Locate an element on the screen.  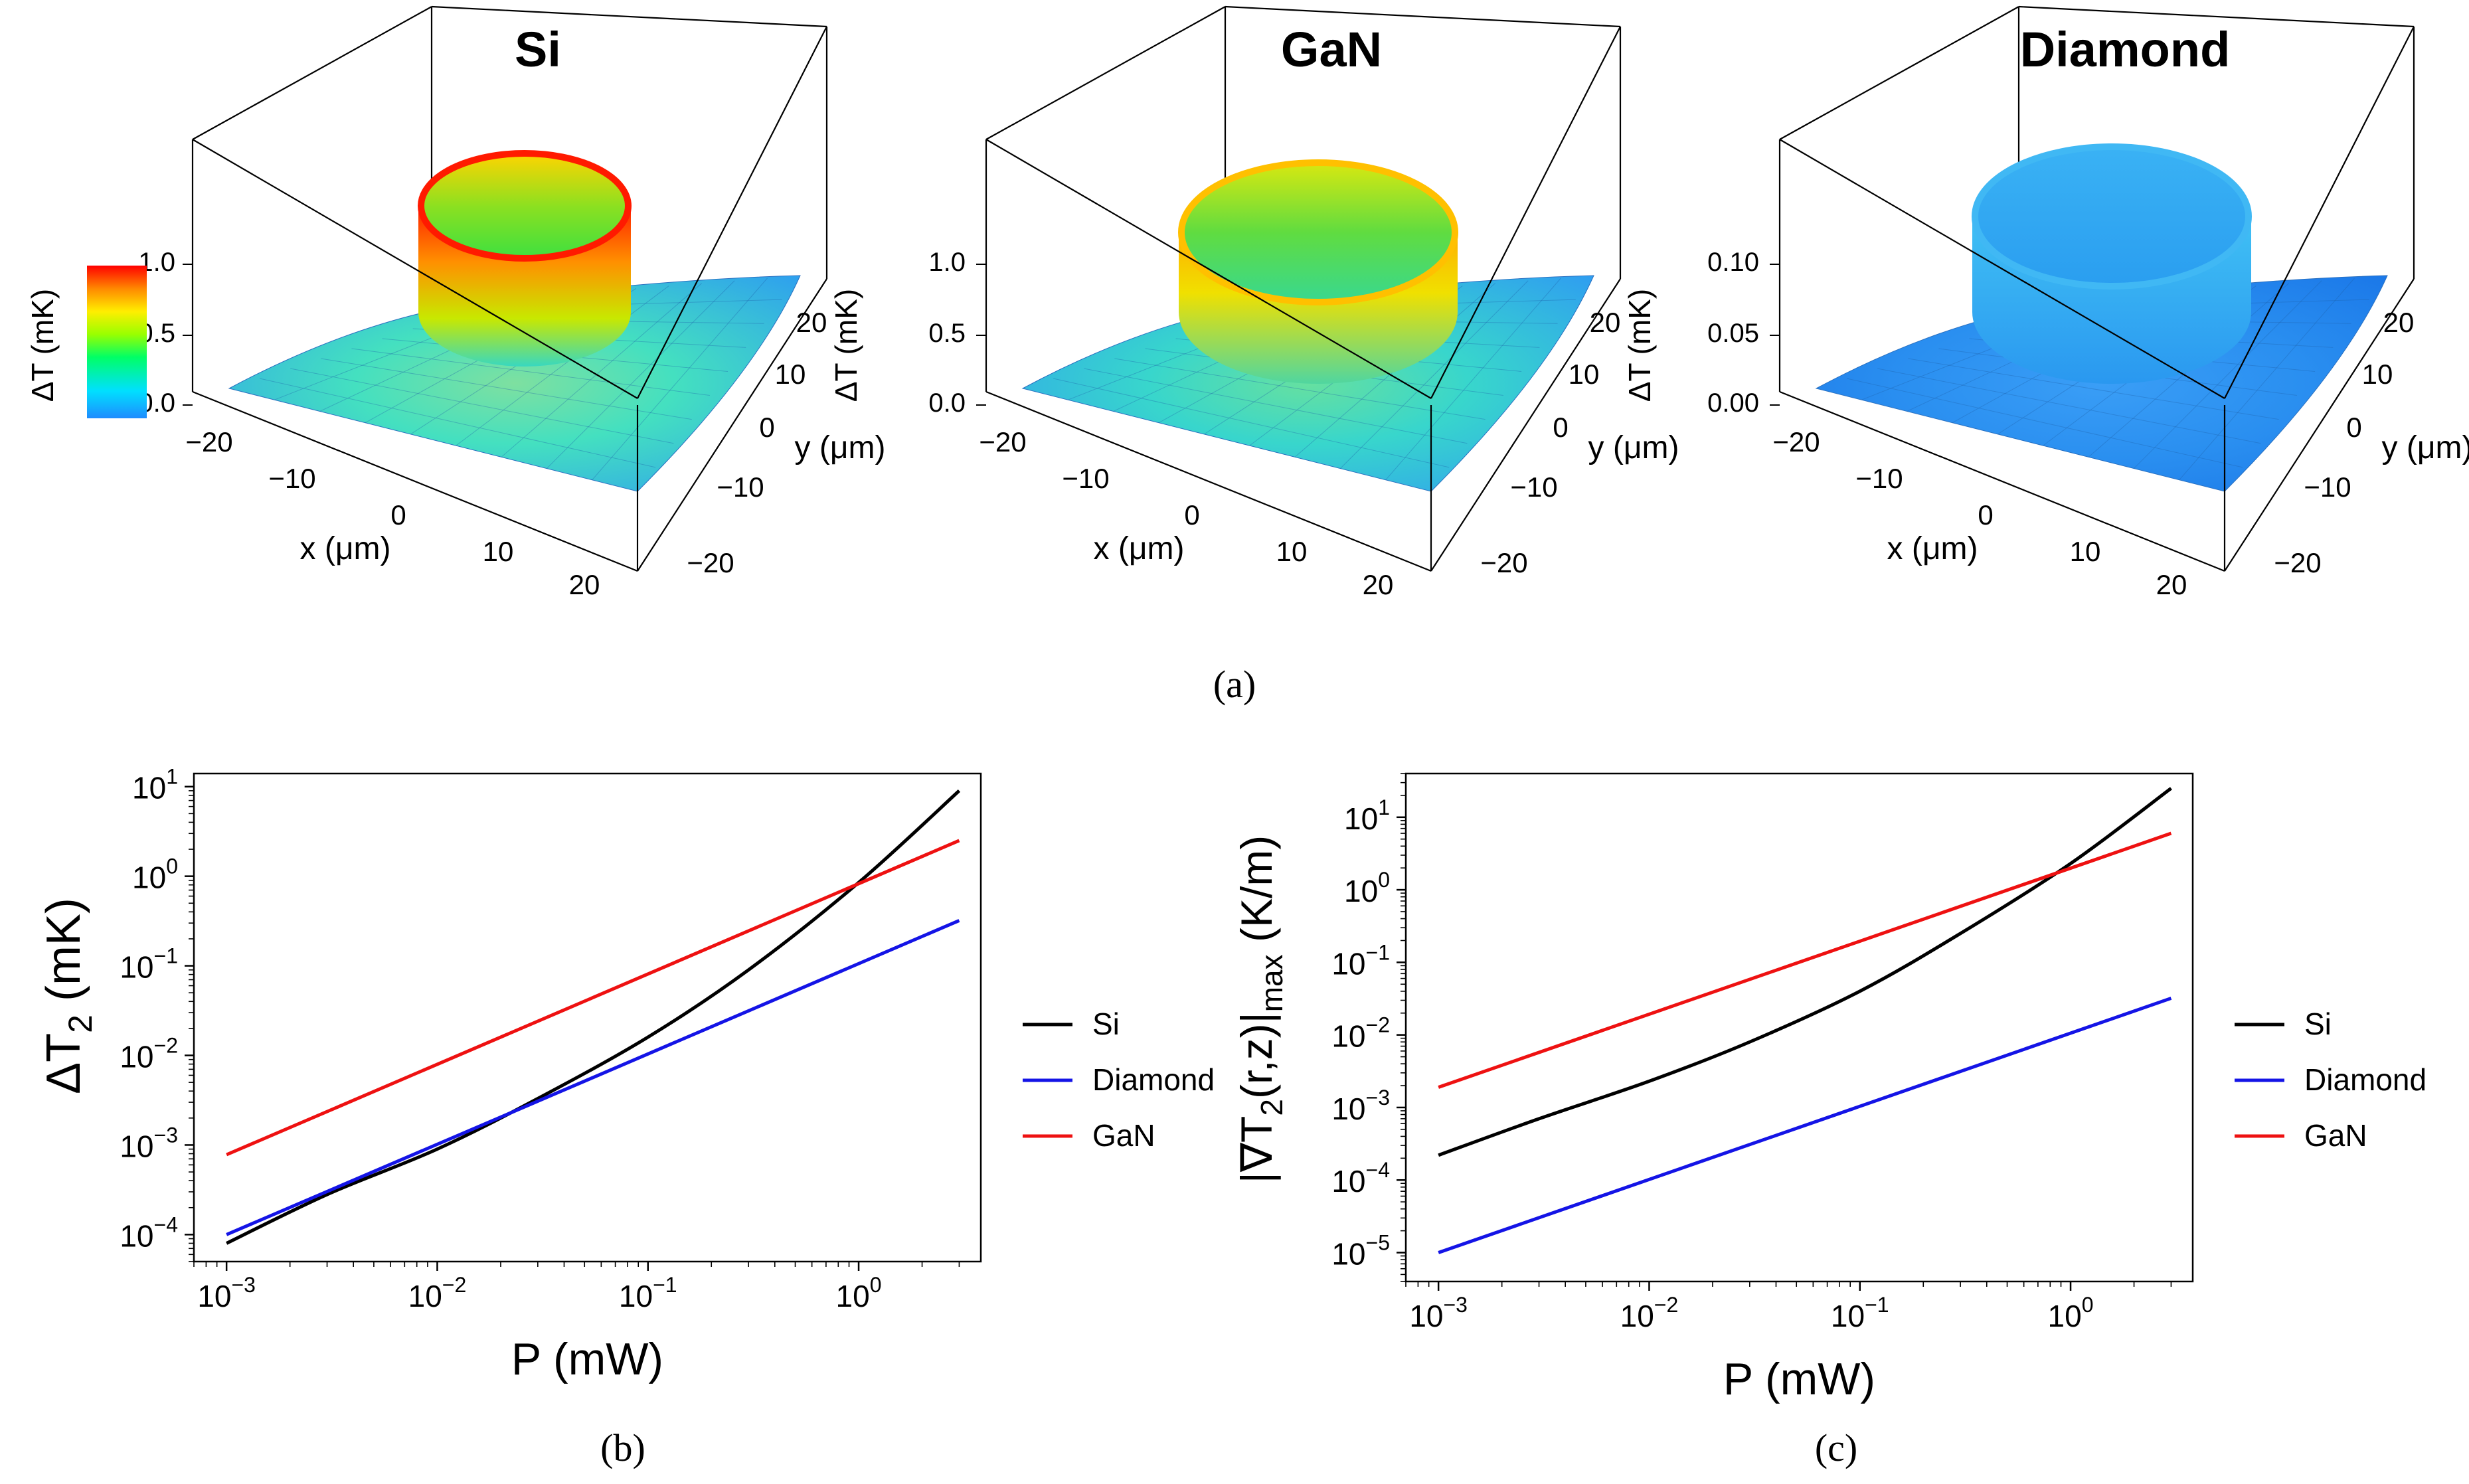
y-axis-label: ΔT2 (mK) is located at coordinates (68, 996).